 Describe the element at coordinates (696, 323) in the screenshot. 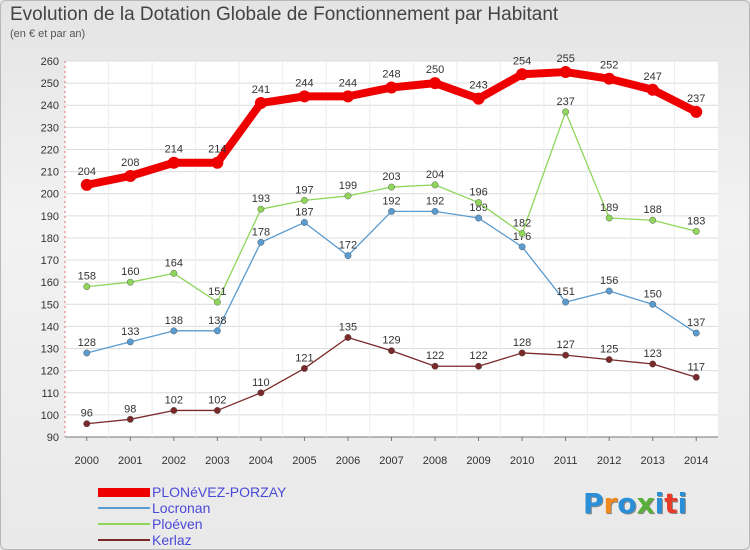

I see `data-label: 137` at that location.